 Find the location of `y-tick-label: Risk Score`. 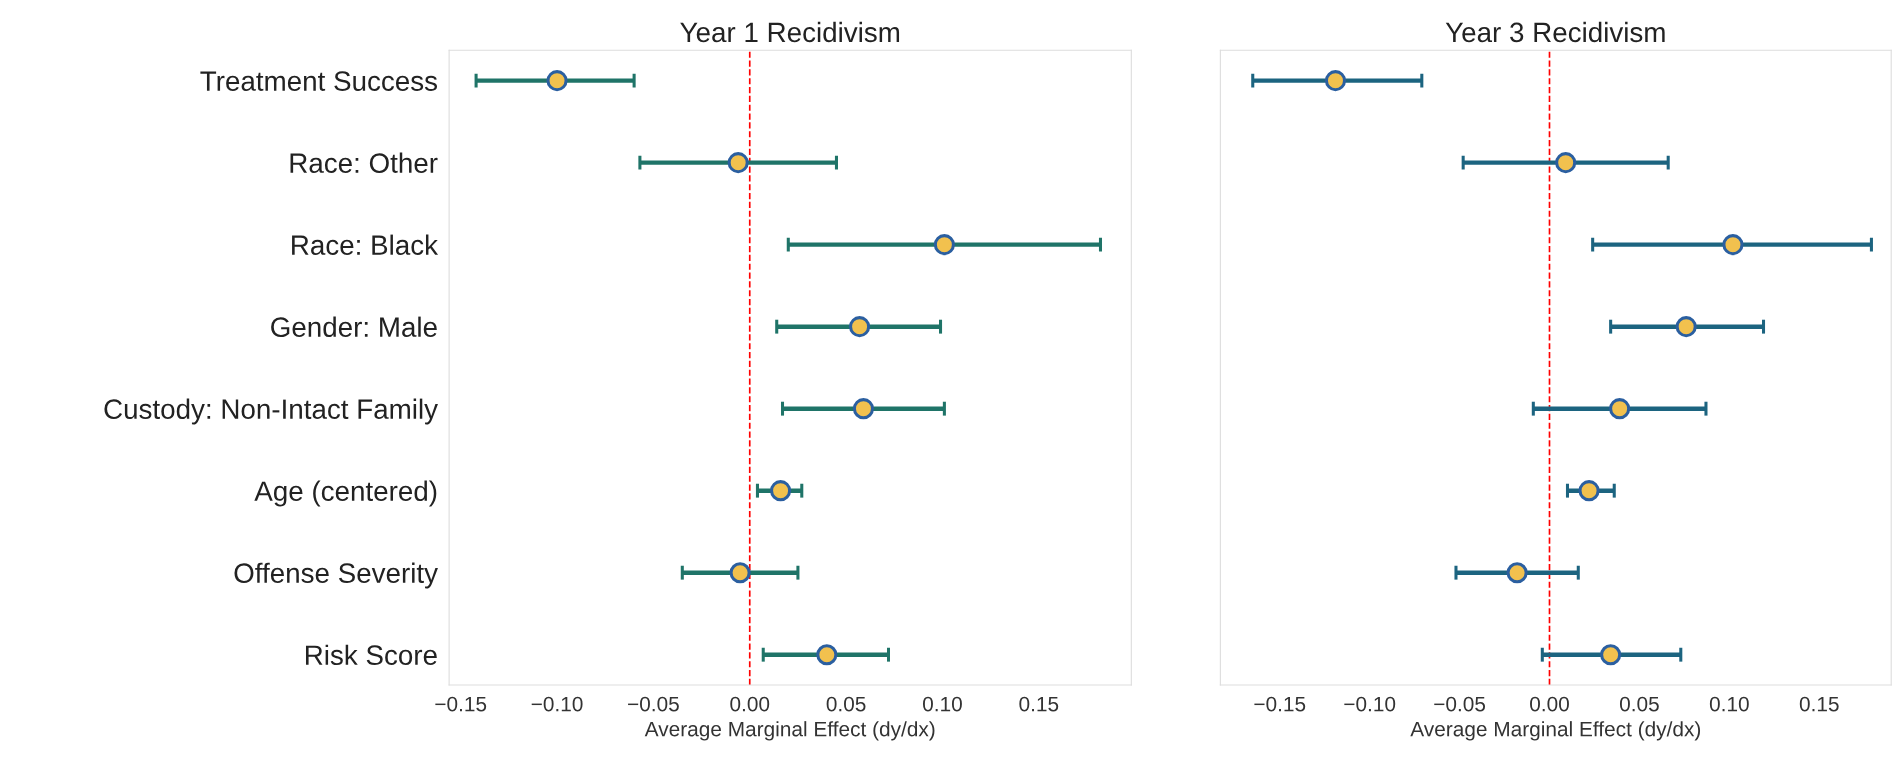

y-tick-label: Risk Score is located at coordinates (371, 655).